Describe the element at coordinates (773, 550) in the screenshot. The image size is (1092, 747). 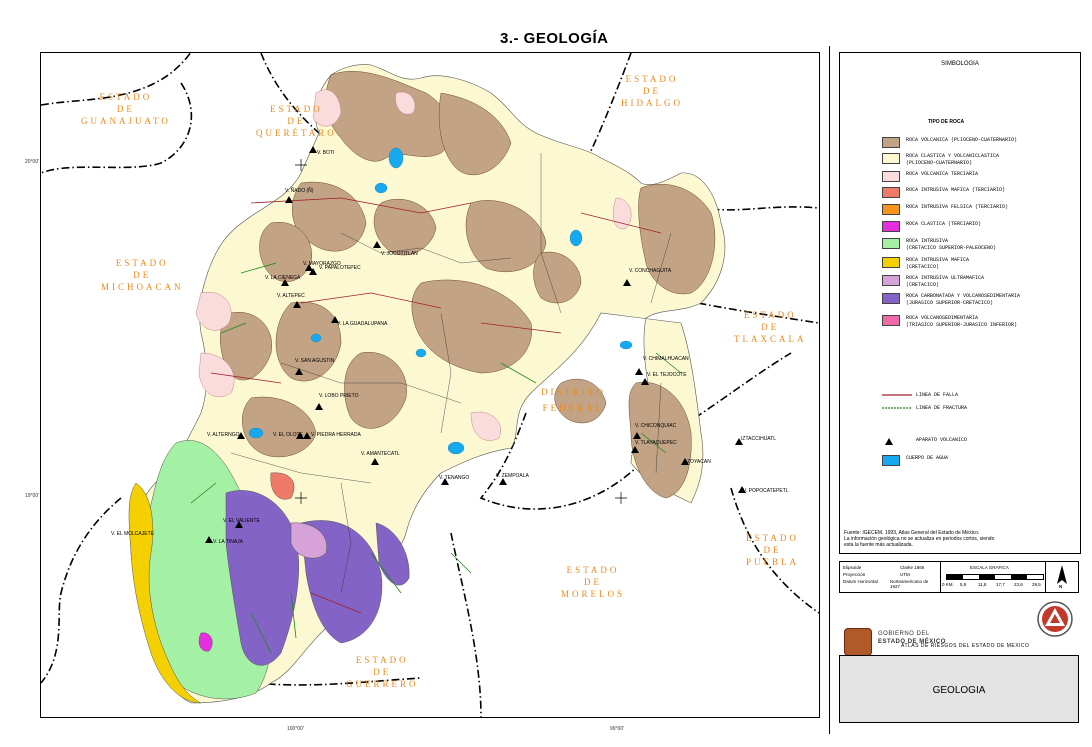
I see `state-label-puebla: ESTADO DE PUEBLA` at that location.